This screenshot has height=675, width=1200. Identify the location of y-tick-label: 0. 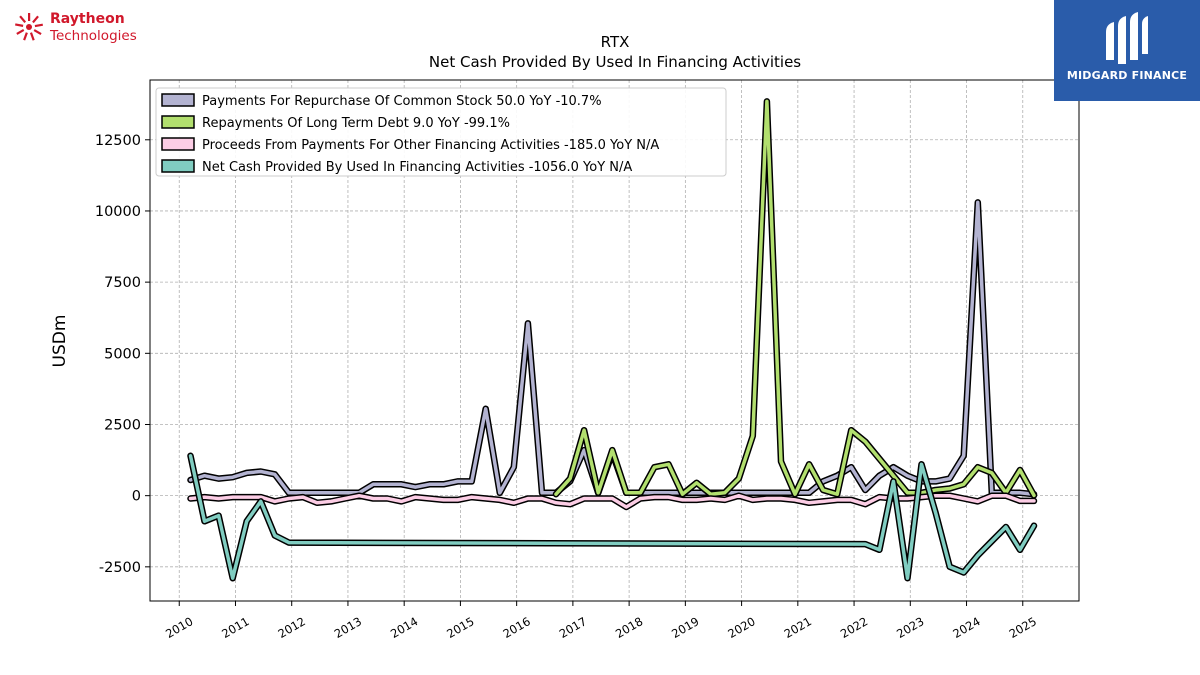
(136, 497).